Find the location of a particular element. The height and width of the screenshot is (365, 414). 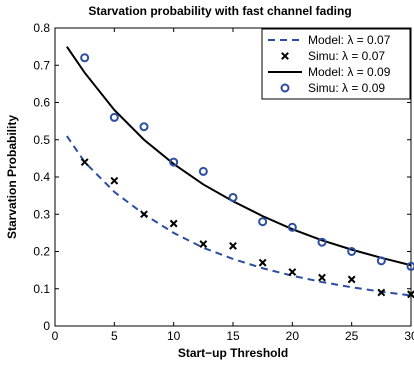

y-tick-label: 0 is located at coordinates (46, 326).